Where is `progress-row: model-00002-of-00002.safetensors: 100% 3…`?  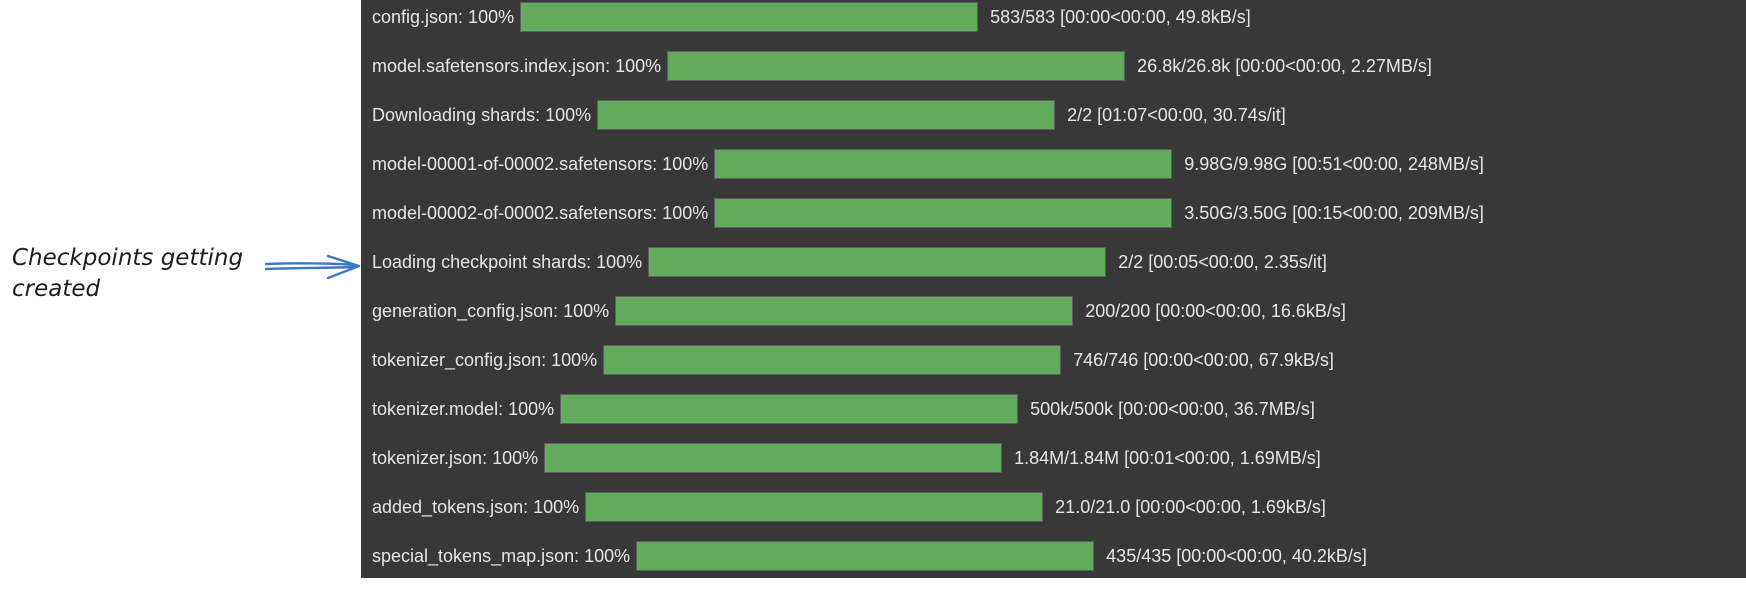
progress-row: model-00002-of-00002.safetensors: 100% 3… is located at coordinates (922, 213).